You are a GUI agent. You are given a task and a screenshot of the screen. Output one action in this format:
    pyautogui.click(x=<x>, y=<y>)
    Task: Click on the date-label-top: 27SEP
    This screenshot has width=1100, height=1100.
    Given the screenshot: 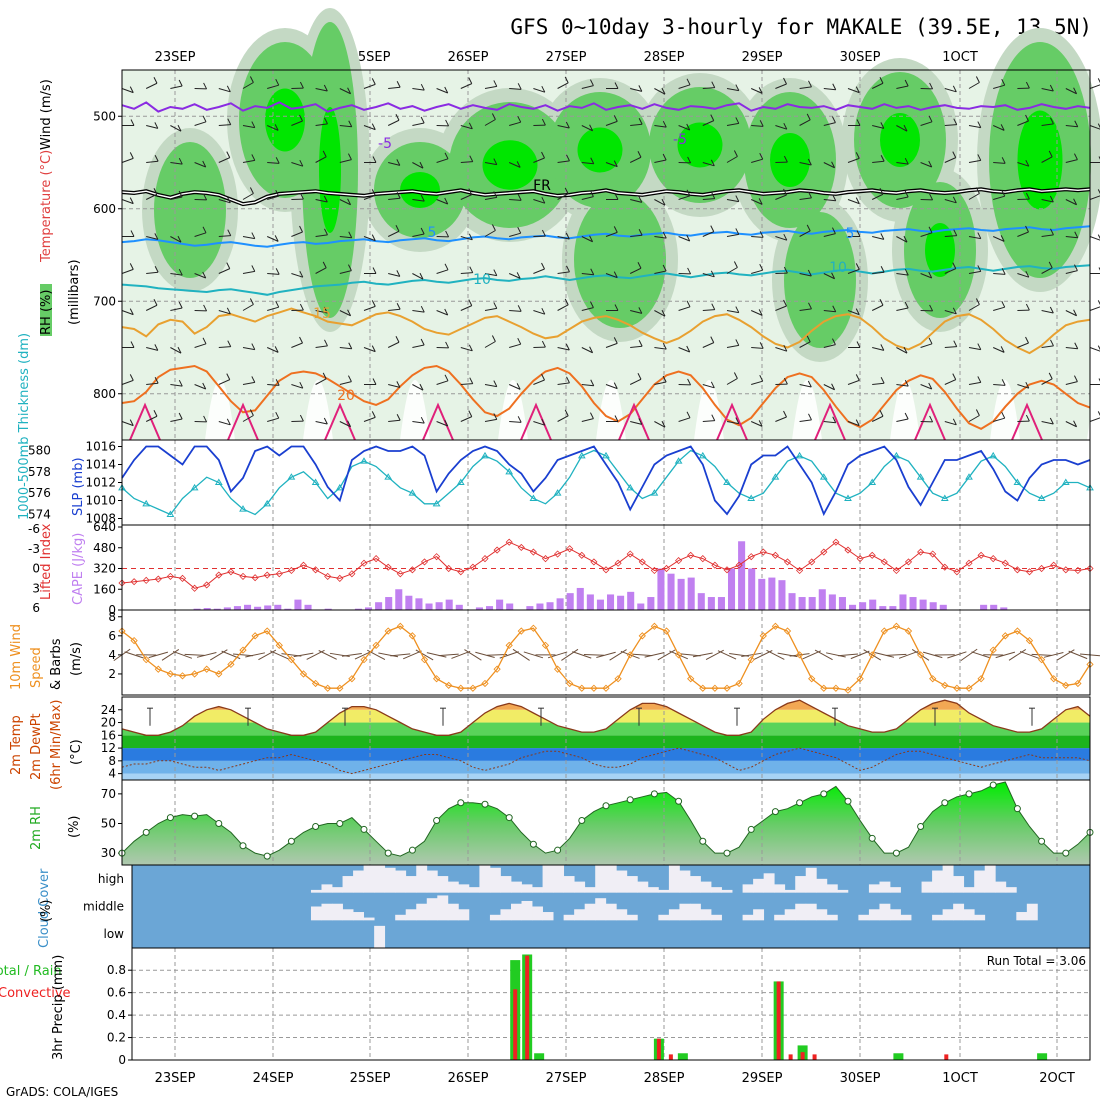 What is the action you would take?
    pyautogui.click(x=566, y=57)
    